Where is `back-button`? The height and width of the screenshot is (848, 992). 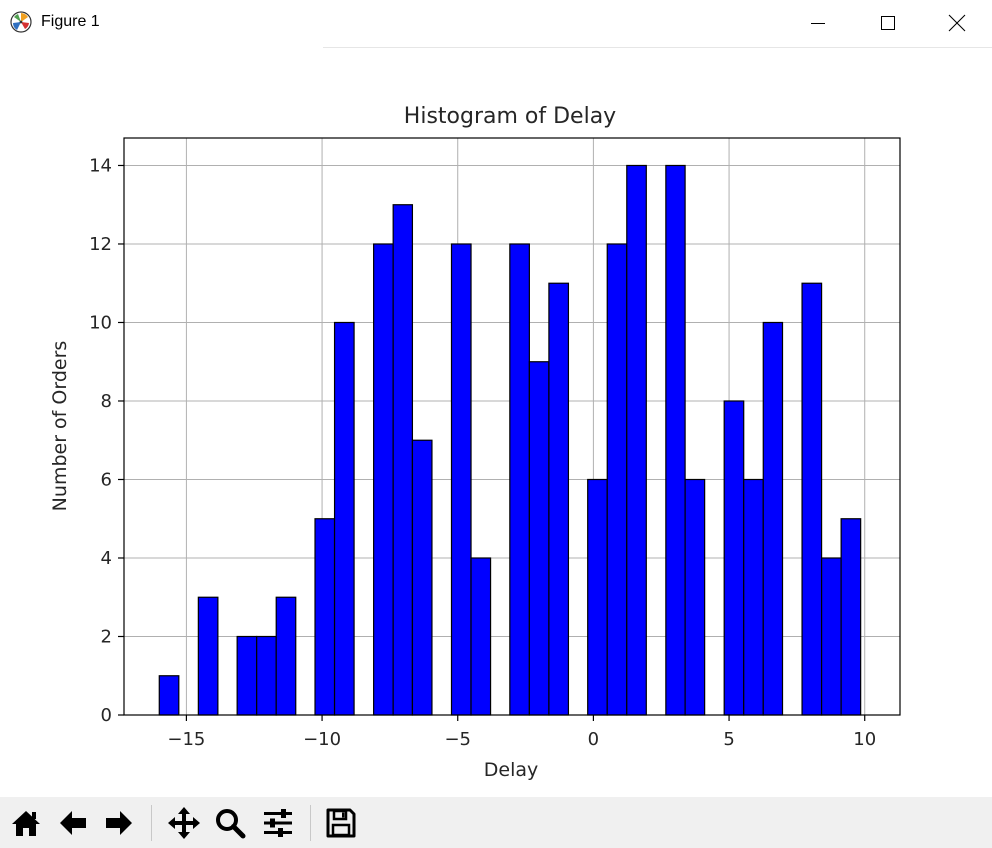
back-button is located at coordinates (73, 823).